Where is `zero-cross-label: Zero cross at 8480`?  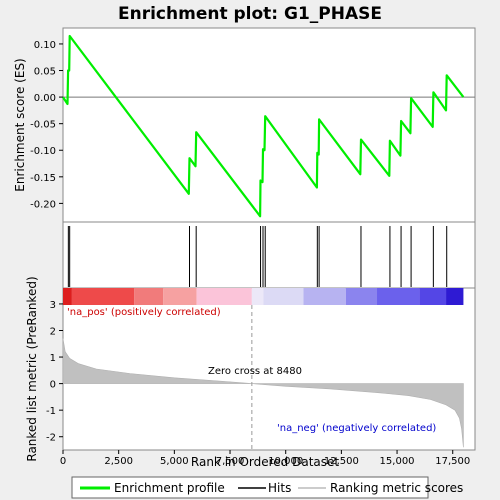
zero-cross-label: Zero cross at 8480 is located at coordinates (255, 371).